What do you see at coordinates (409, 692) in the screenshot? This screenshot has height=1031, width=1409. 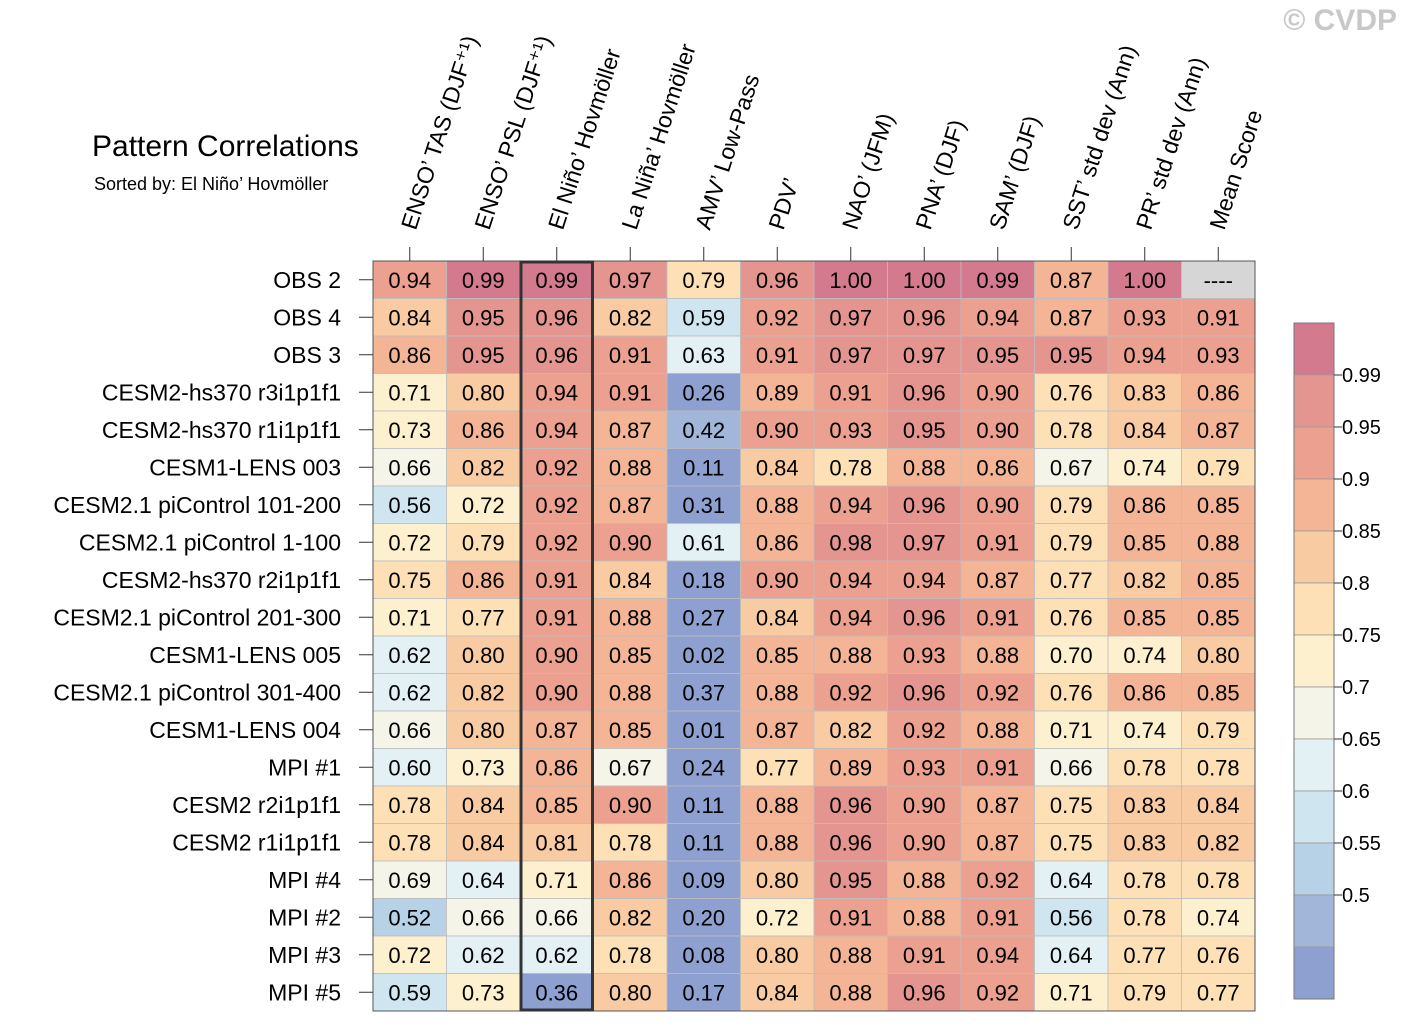 I see `cell-value-label: 0.62` at bounding box center [409, 692].